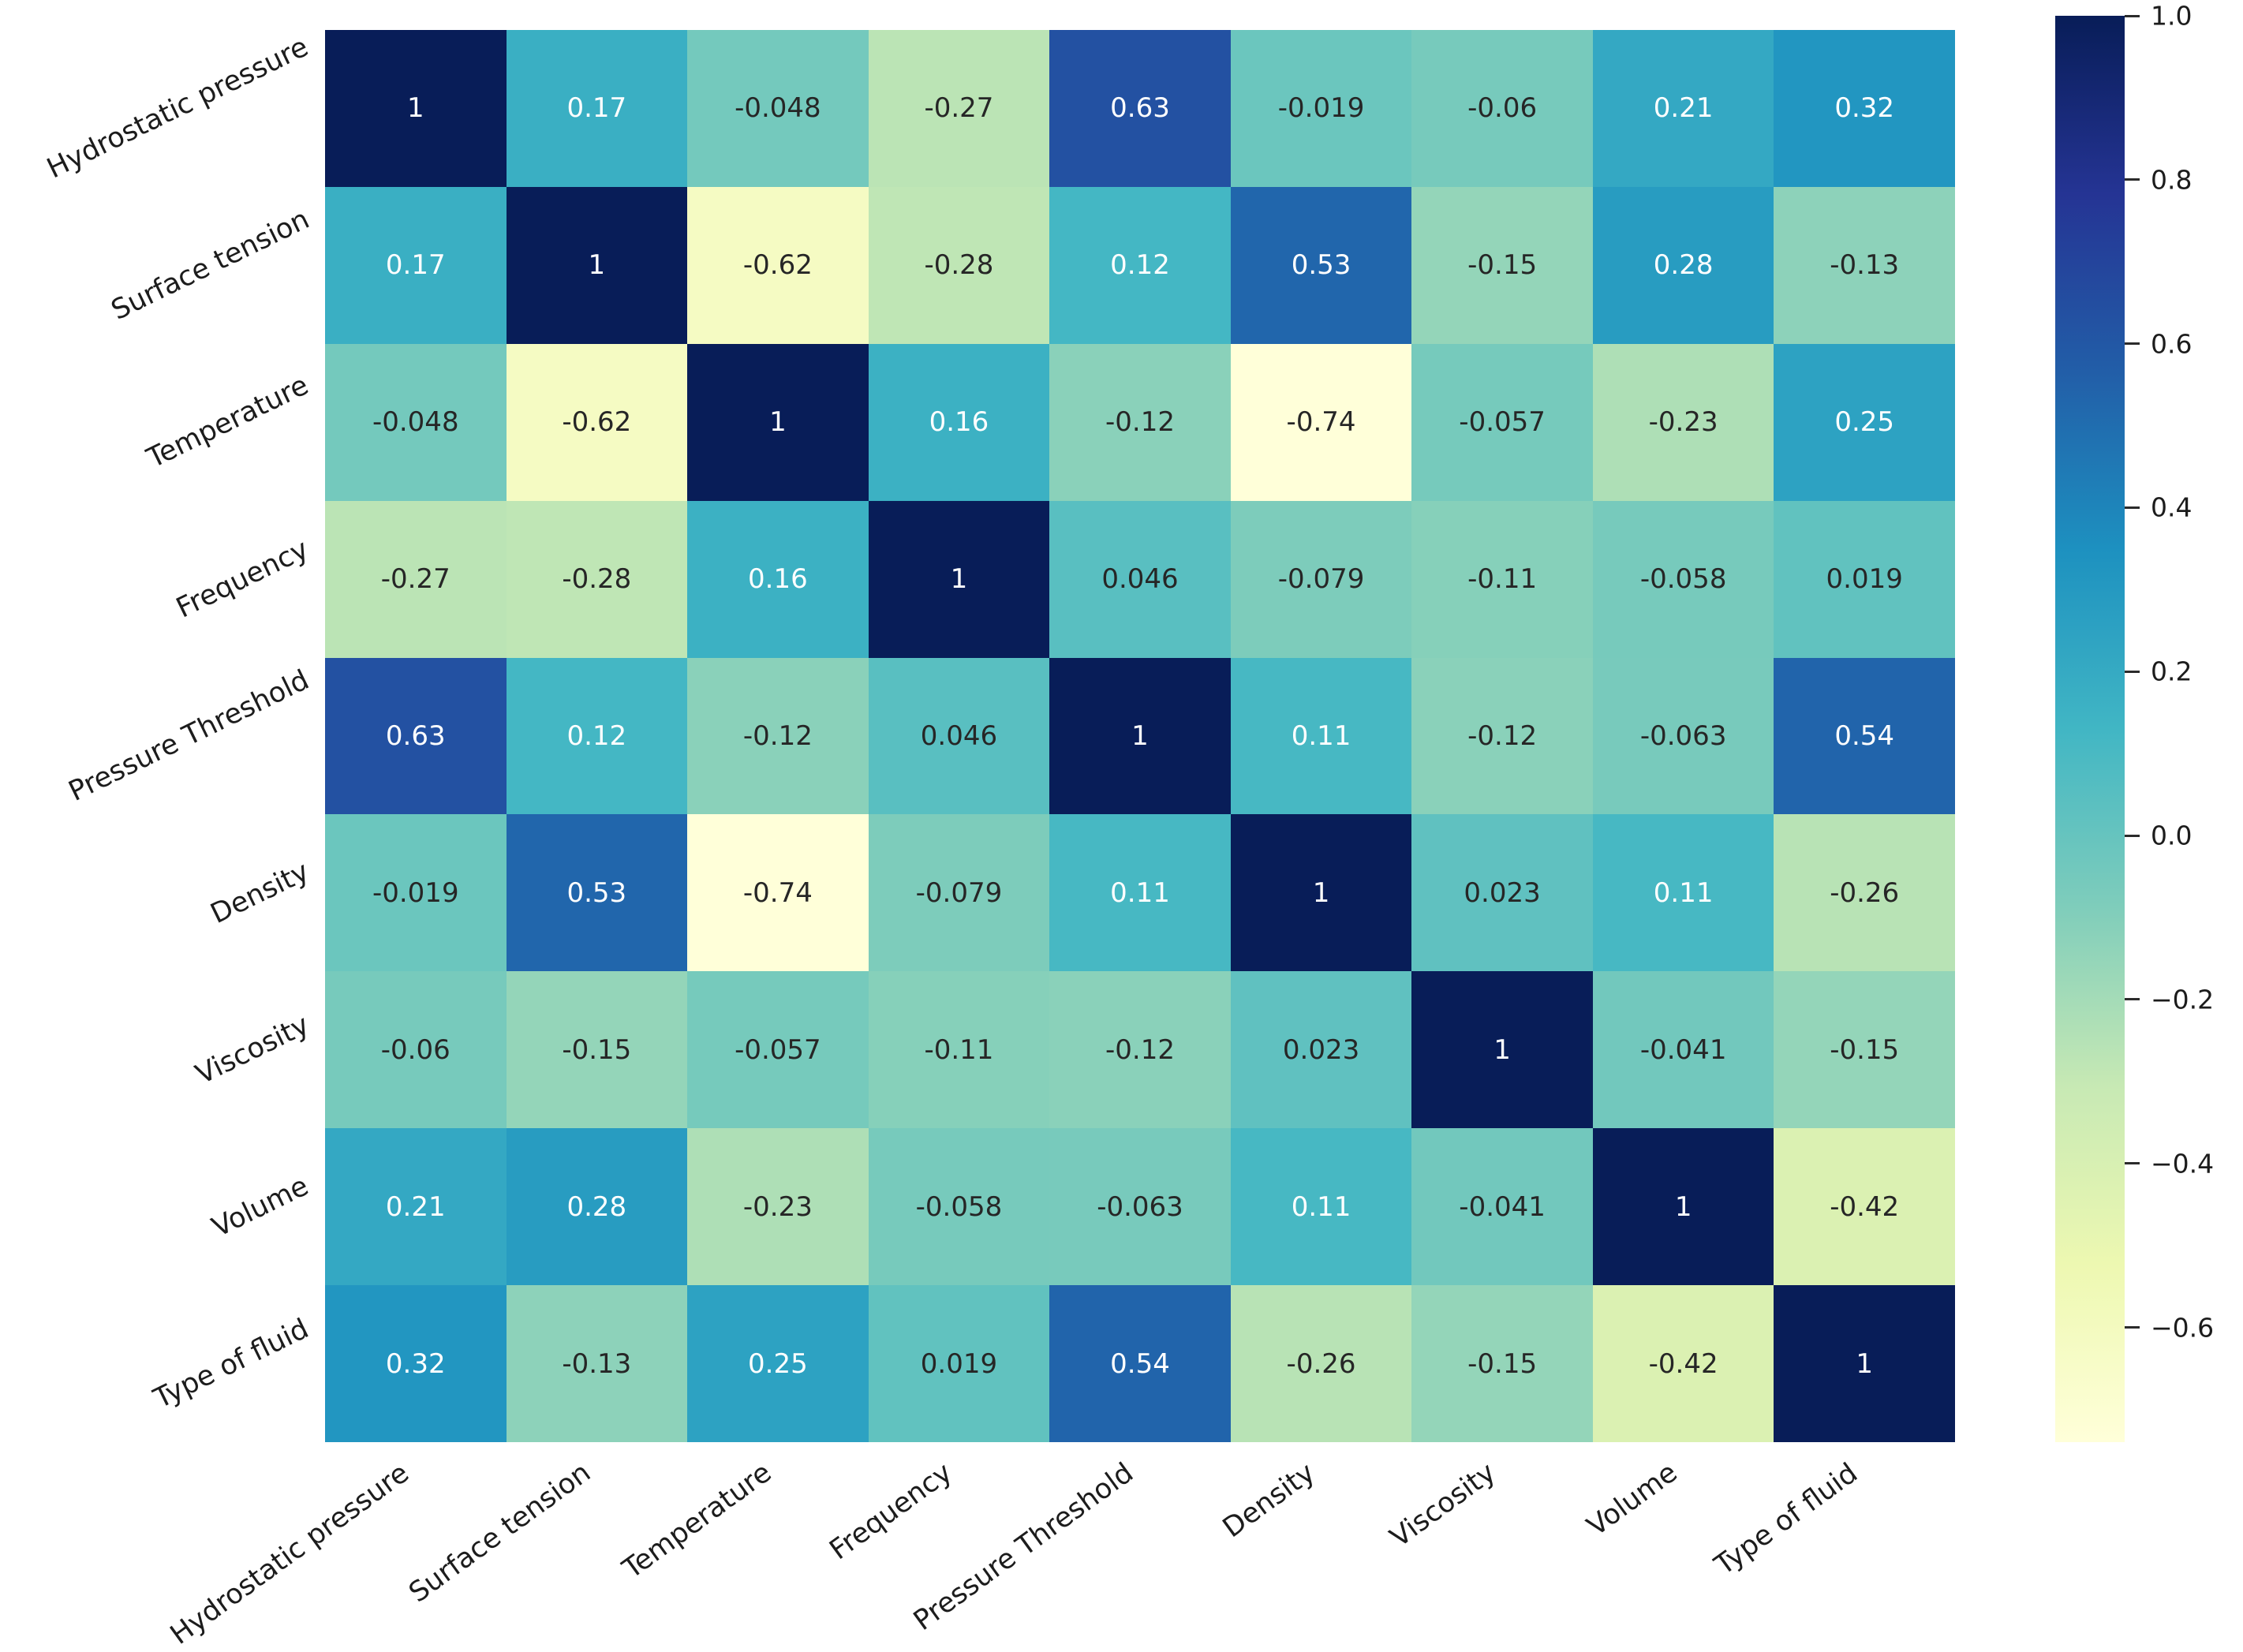  I want to click on x-tick-label: Surface tension, so click(500, 1532).